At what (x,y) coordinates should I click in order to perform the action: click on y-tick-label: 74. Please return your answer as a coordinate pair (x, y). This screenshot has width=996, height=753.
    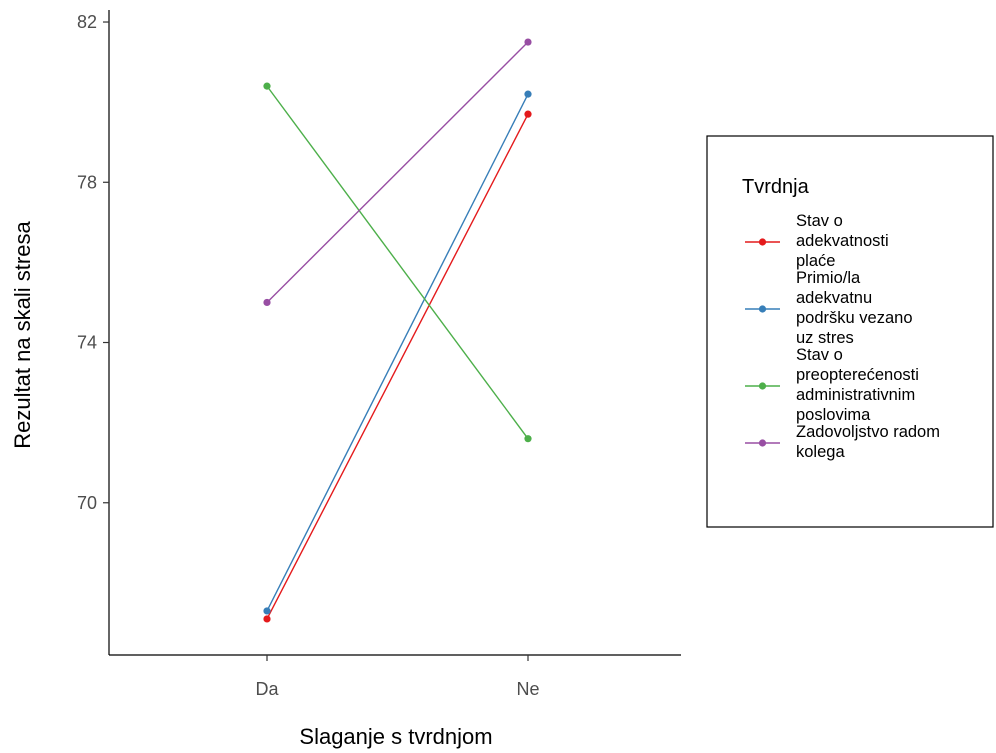
    Looking at the image, I should click on (87, 343).